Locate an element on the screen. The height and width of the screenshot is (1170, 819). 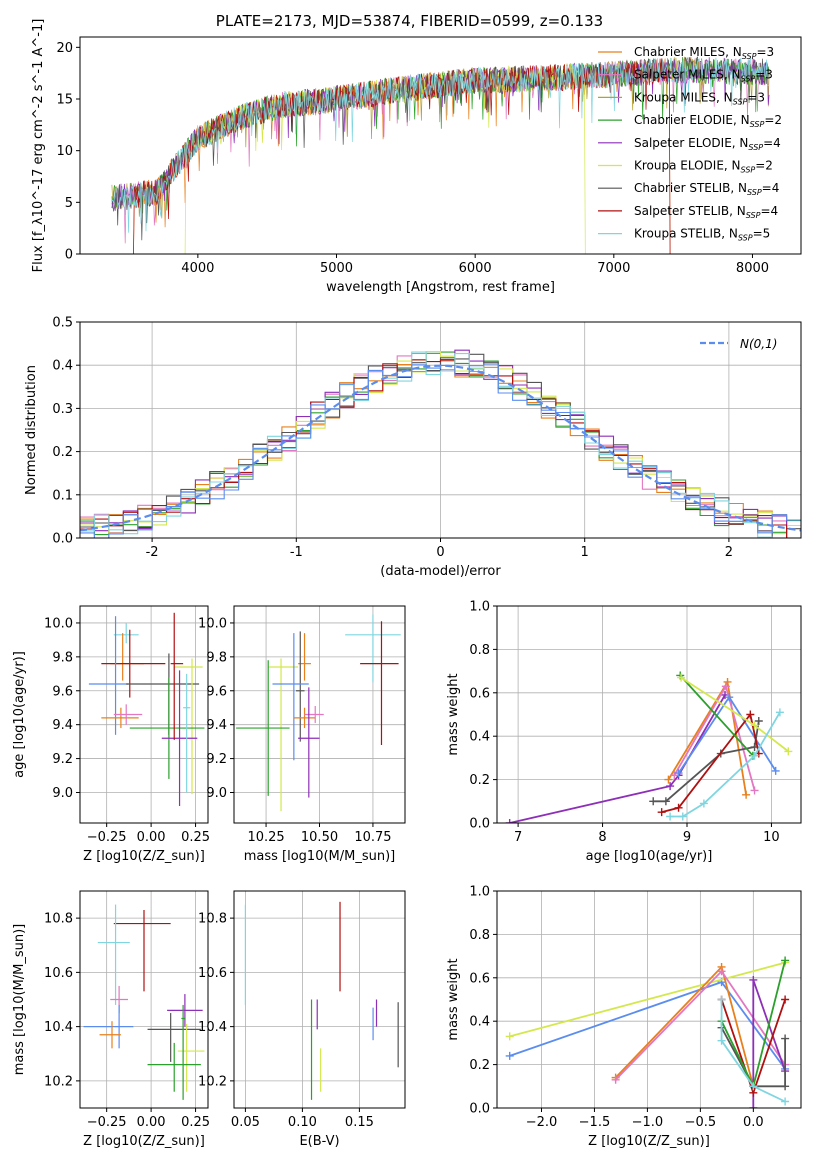
y-tick-label: 9.6 is located at coordinates (62, 691).